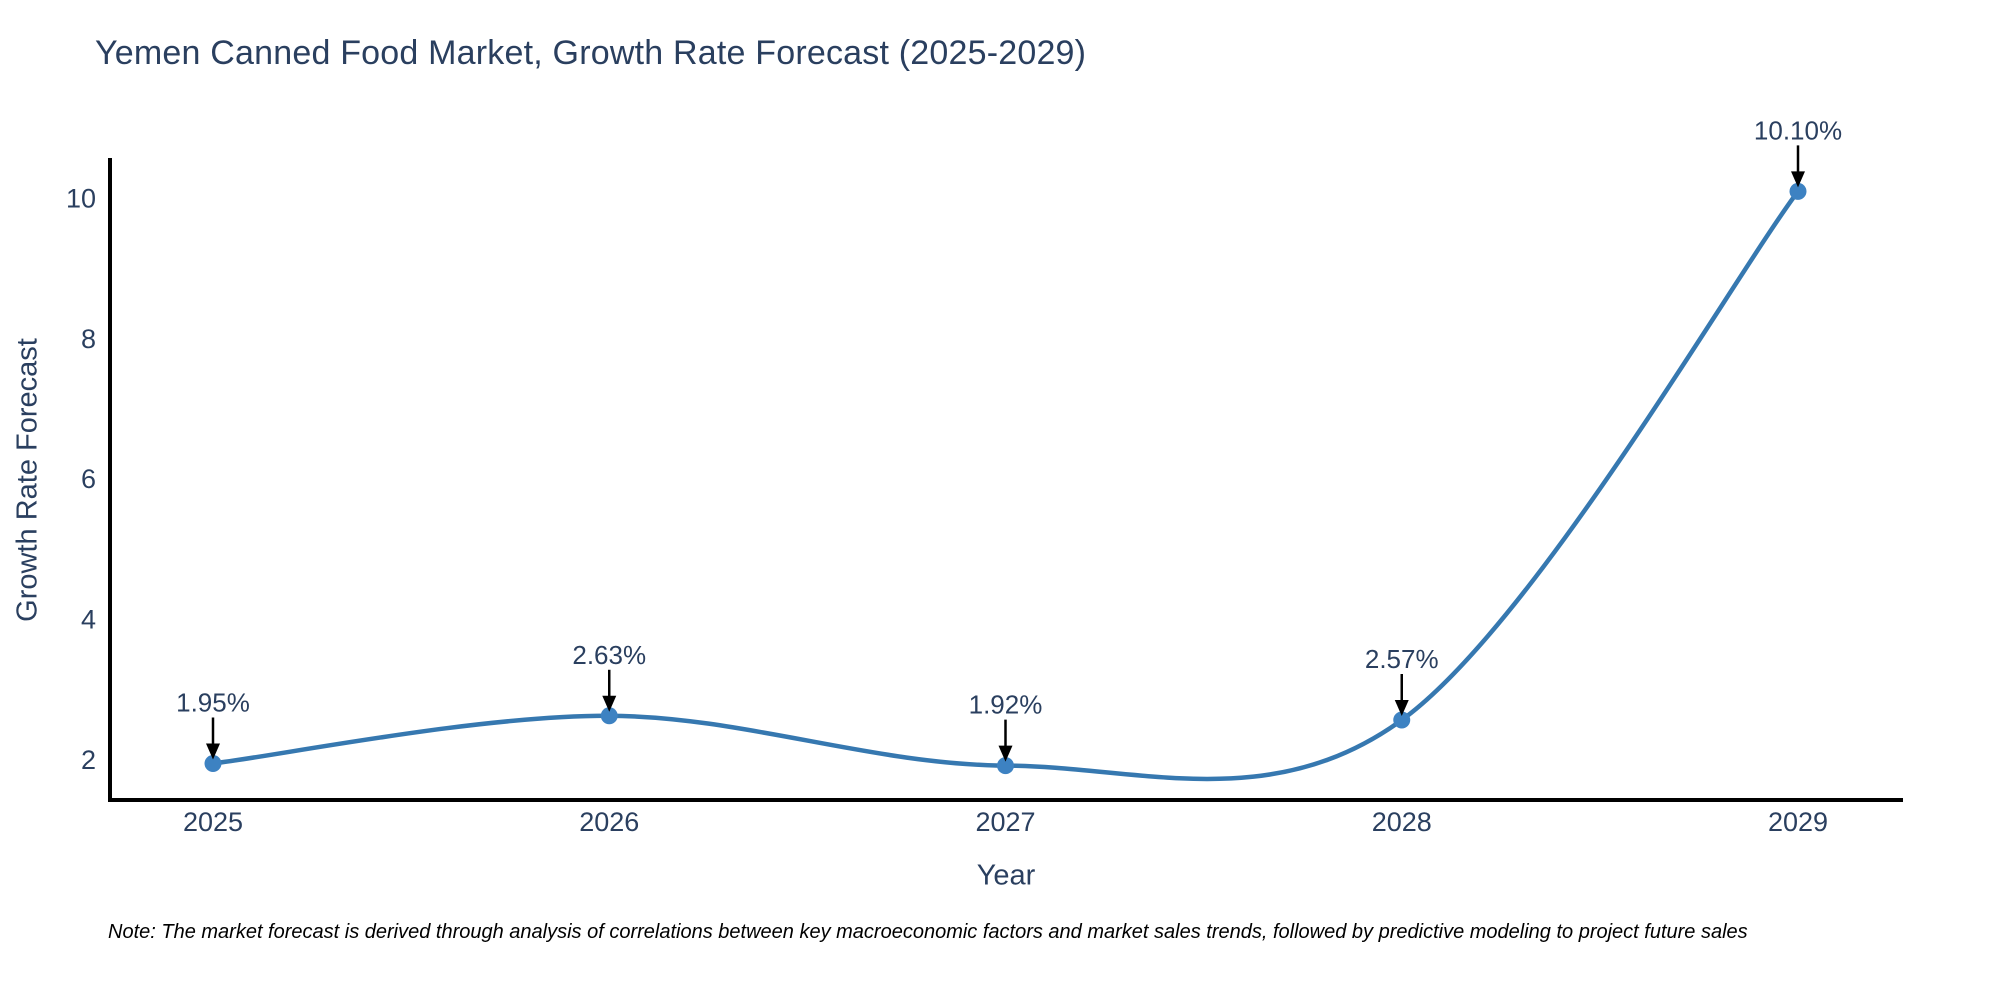 This screenshot has width=2000, height=1000. Describe the element at coordinates (88, 479) in the screenshot. I see `y-tick-label: 6` at that location.